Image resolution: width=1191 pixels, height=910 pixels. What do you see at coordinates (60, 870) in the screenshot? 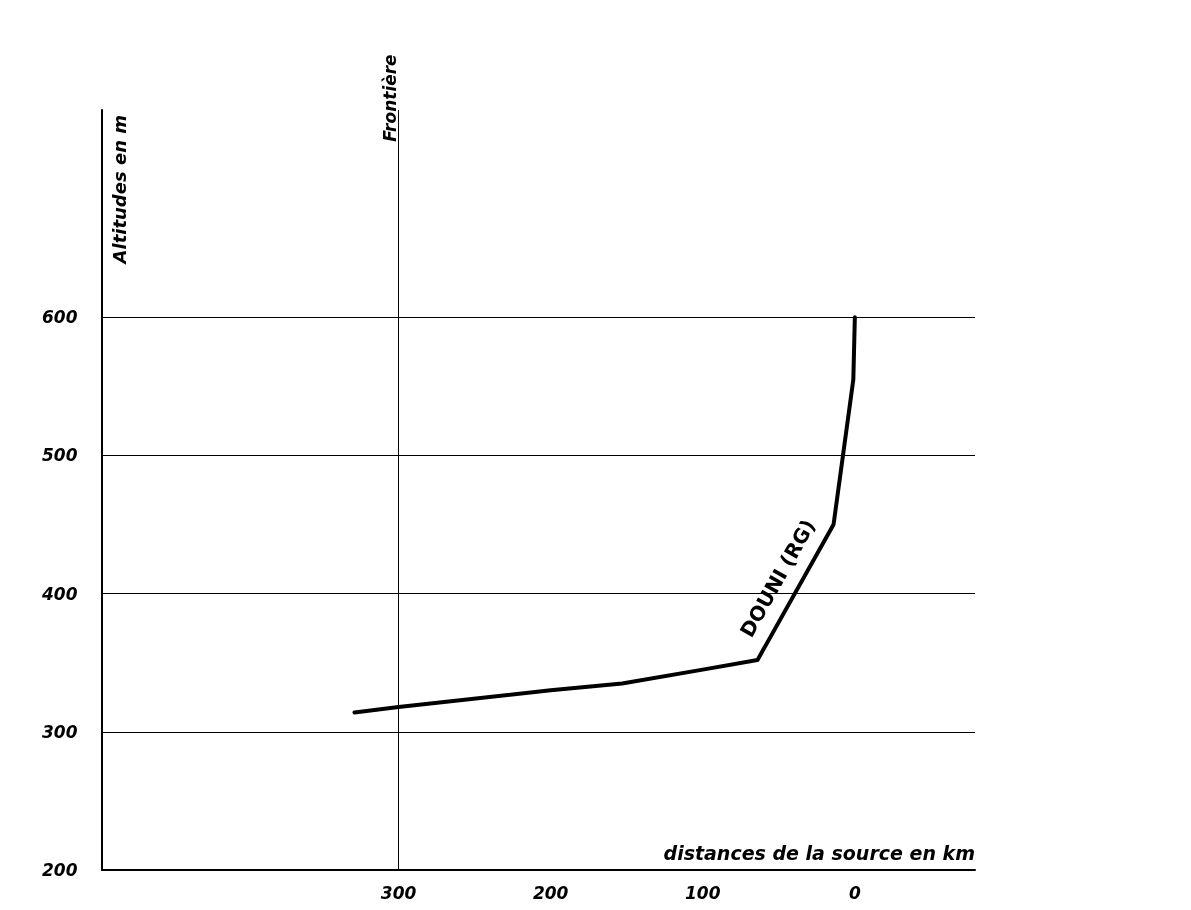
I see `y-tick-label: 200` at bounding box center [60, 870].